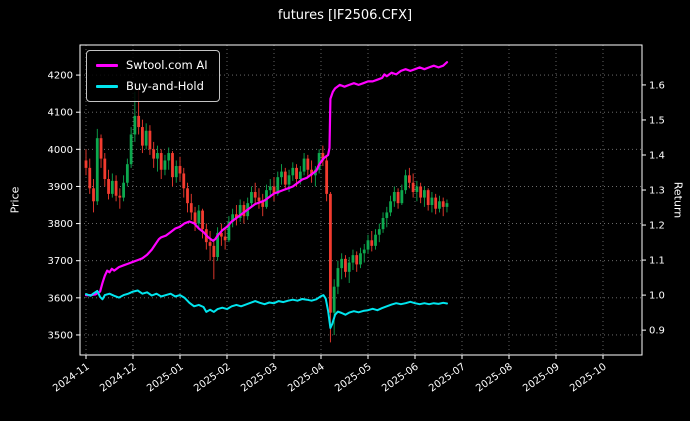 The height and width of the screenshot is (421, 690). Describe the element at coordinates (657, 191) in the screenshot. I see `y-tick-label-right: 1.3` at that location.